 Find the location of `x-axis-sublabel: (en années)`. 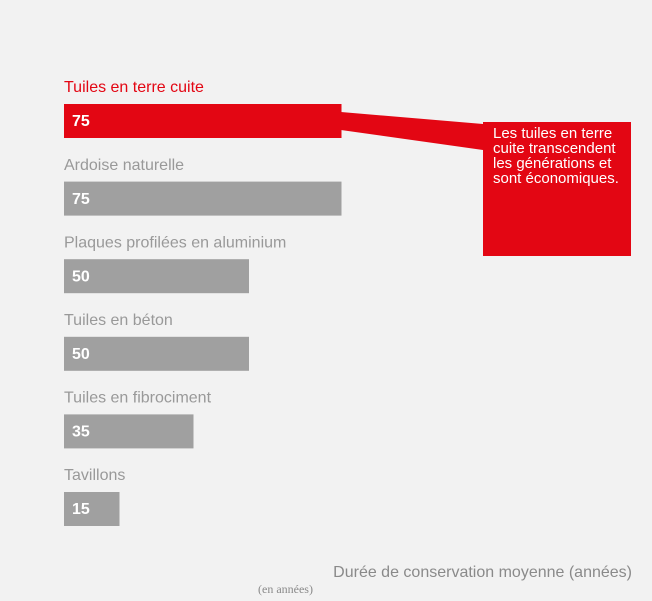

x-axis-sublabel: (en années) is located at coordinates (285, 589).